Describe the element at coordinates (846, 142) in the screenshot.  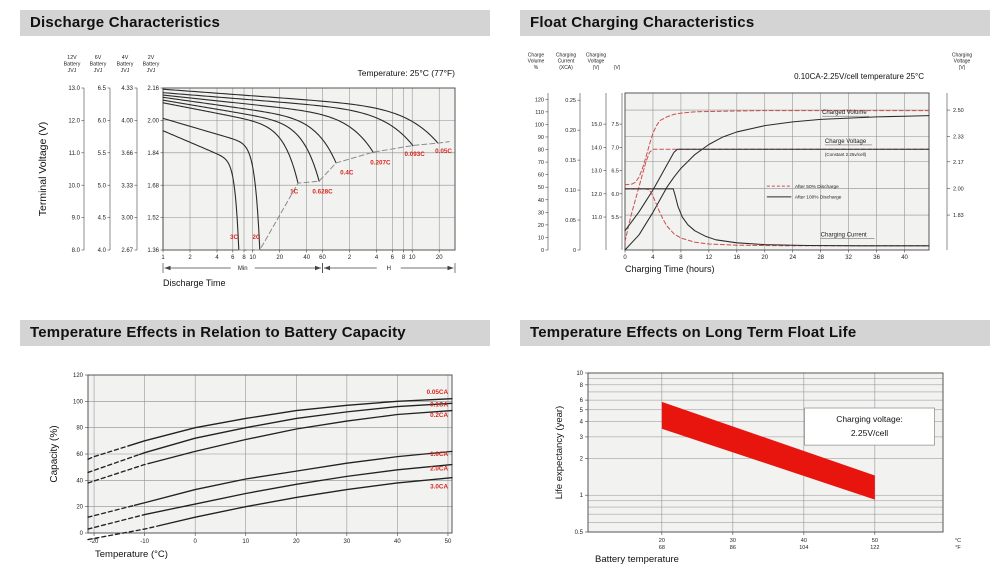
I see `svg-text: Charge Voltage` at that location.